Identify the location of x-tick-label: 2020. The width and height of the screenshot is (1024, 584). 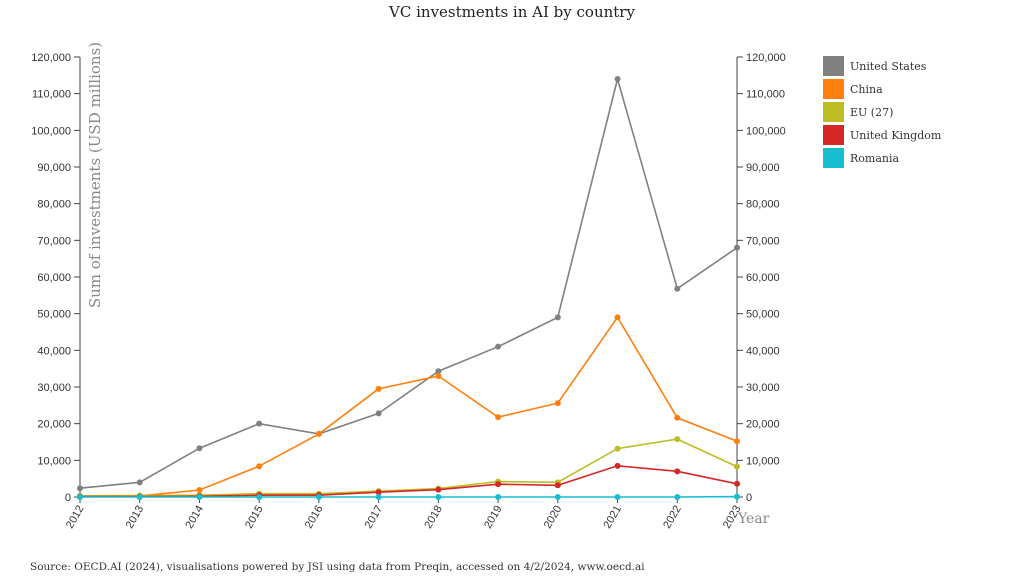
(553, 517).